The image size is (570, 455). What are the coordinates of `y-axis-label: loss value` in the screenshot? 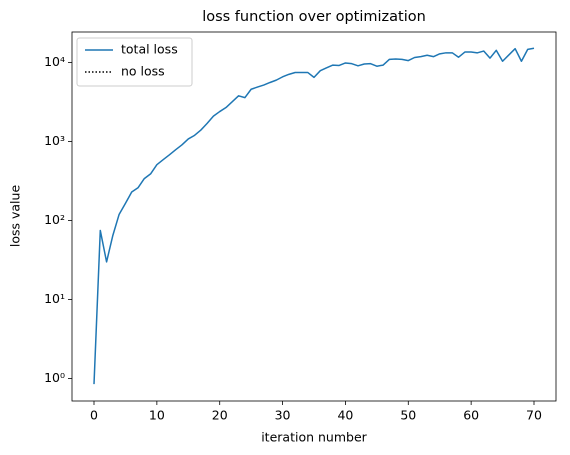 It's located at (15, 216).